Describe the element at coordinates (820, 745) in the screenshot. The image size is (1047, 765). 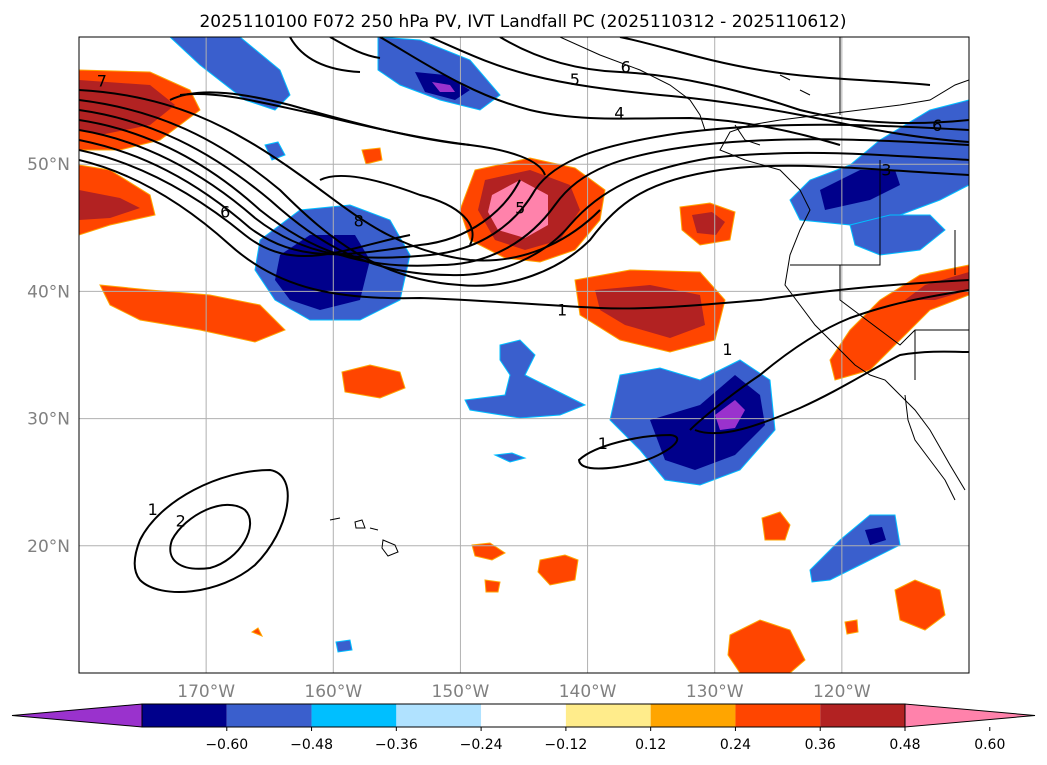
I see `colorbar-tick-label: 0.36` at that location.